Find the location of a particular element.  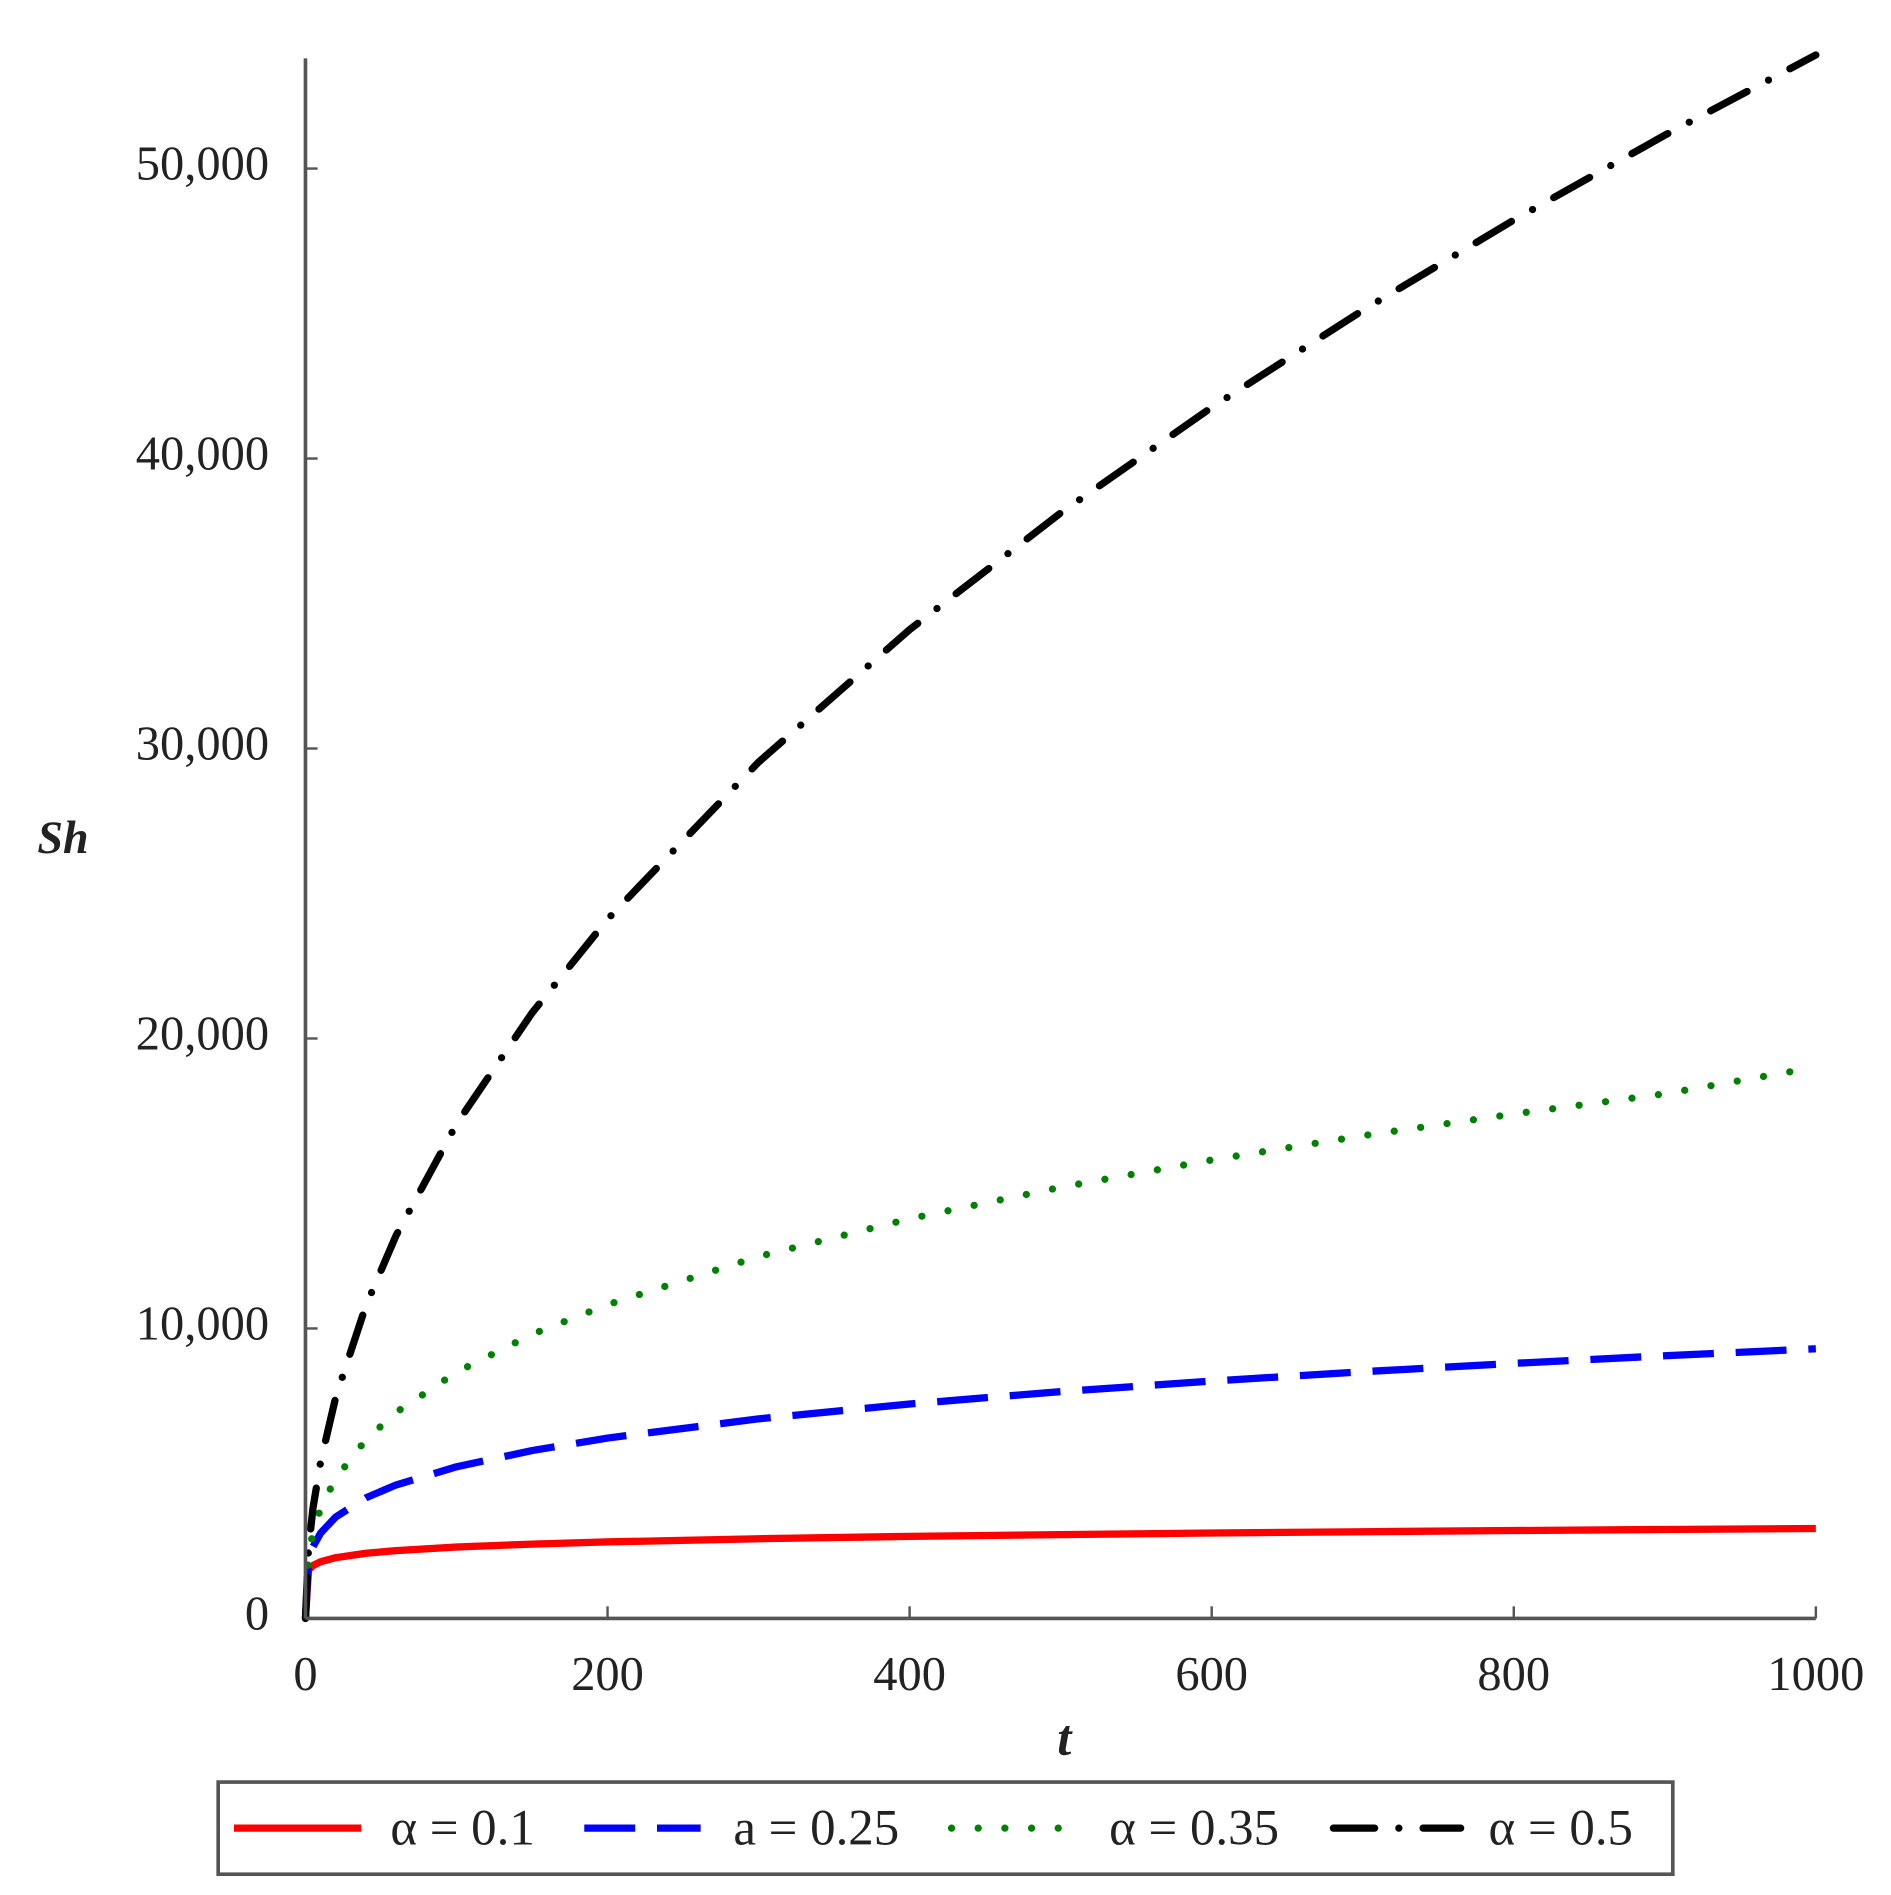

x-axis-label: t is located at coordinates (1065, 1739).